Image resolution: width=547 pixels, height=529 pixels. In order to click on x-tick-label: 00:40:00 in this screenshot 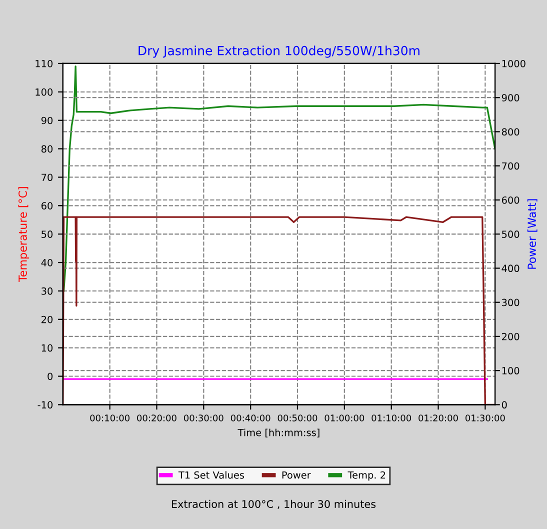, I will do `click(250, 418)`.